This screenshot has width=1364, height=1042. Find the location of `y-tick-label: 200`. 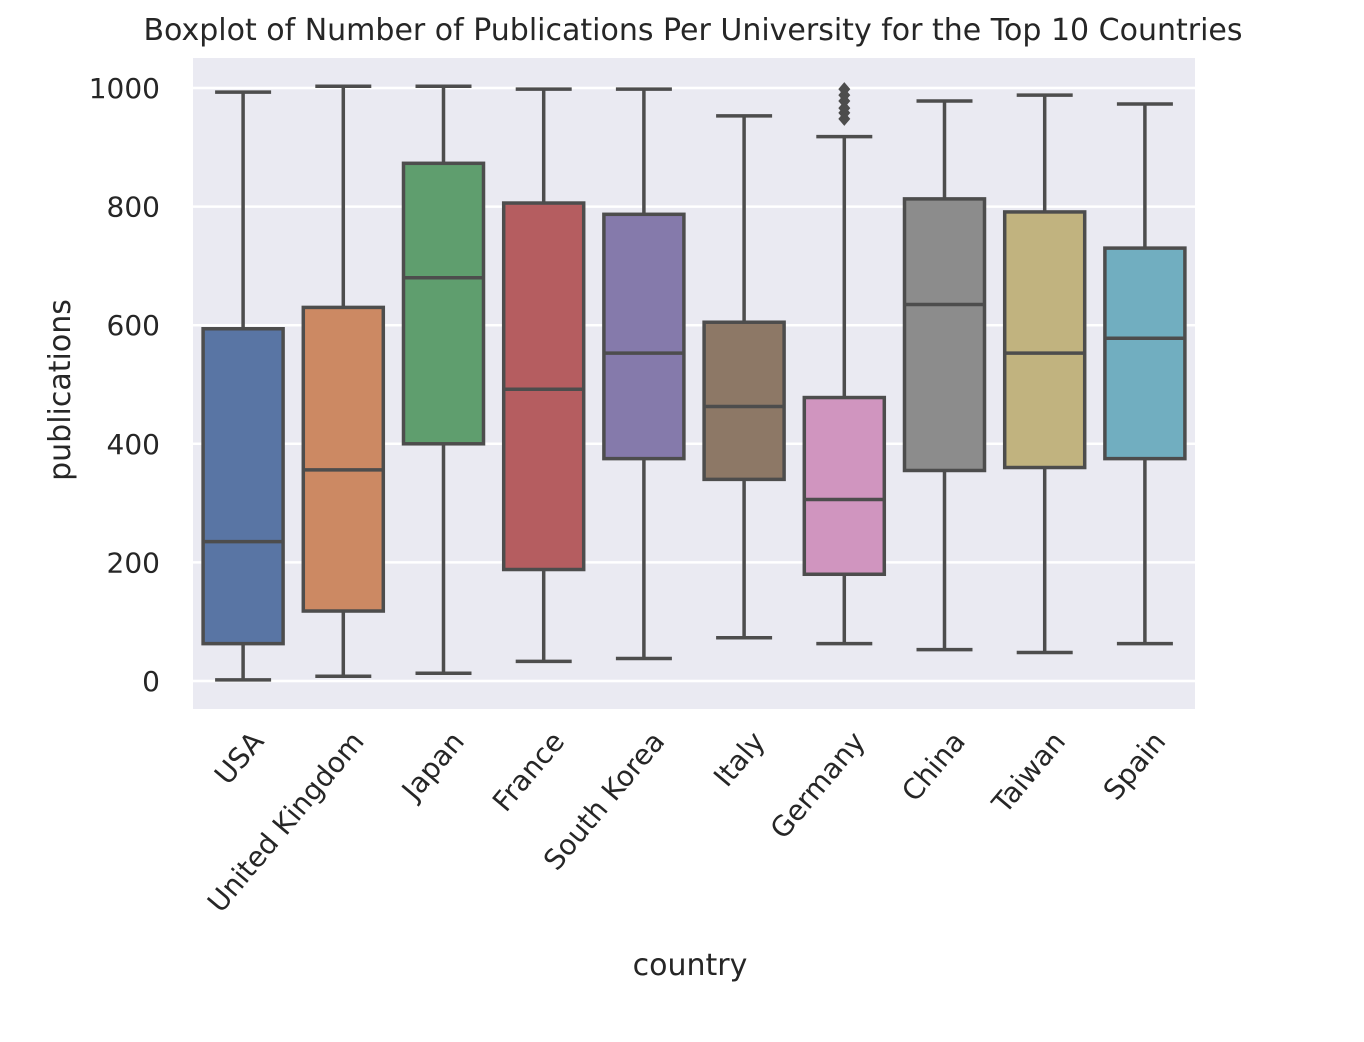

y-tick-label: 200 is located at coordinates (133, 562).